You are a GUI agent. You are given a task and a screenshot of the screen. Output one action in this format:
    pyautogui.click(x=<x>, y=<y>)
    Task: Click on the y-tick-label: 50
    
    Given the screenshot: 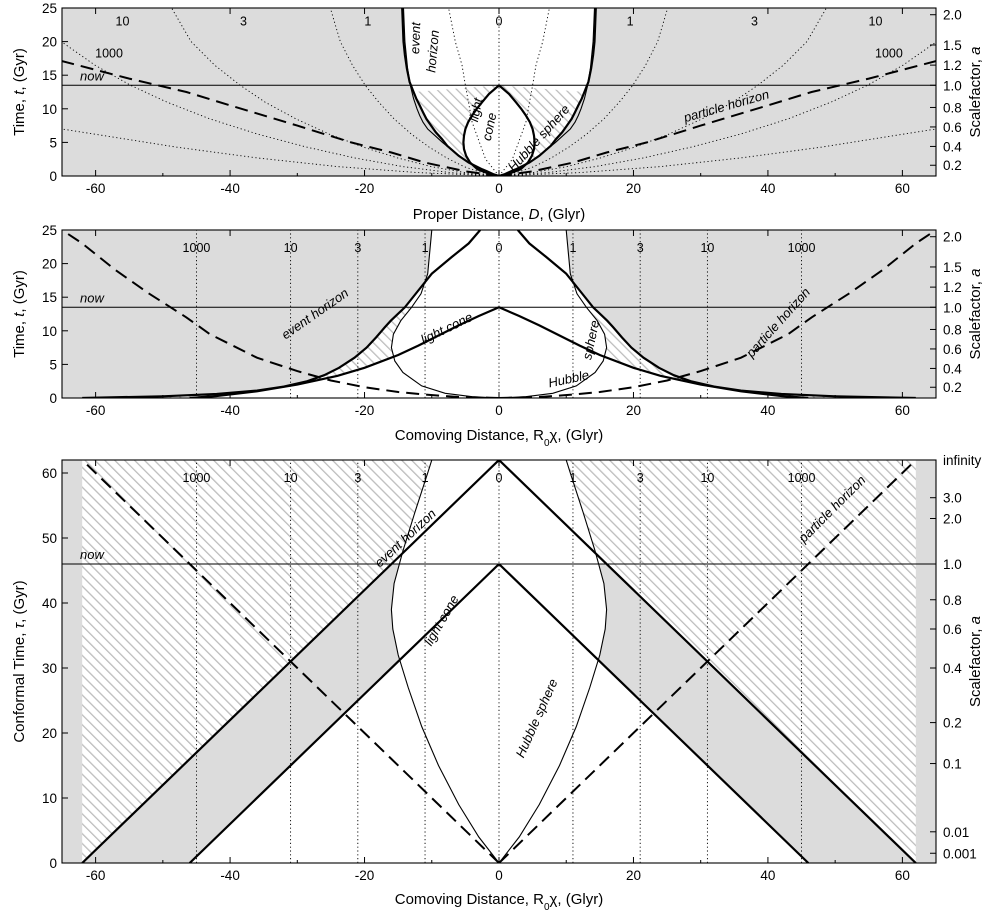 What is the action you would take?
    pyautogui.click(x=49, y=538)
    